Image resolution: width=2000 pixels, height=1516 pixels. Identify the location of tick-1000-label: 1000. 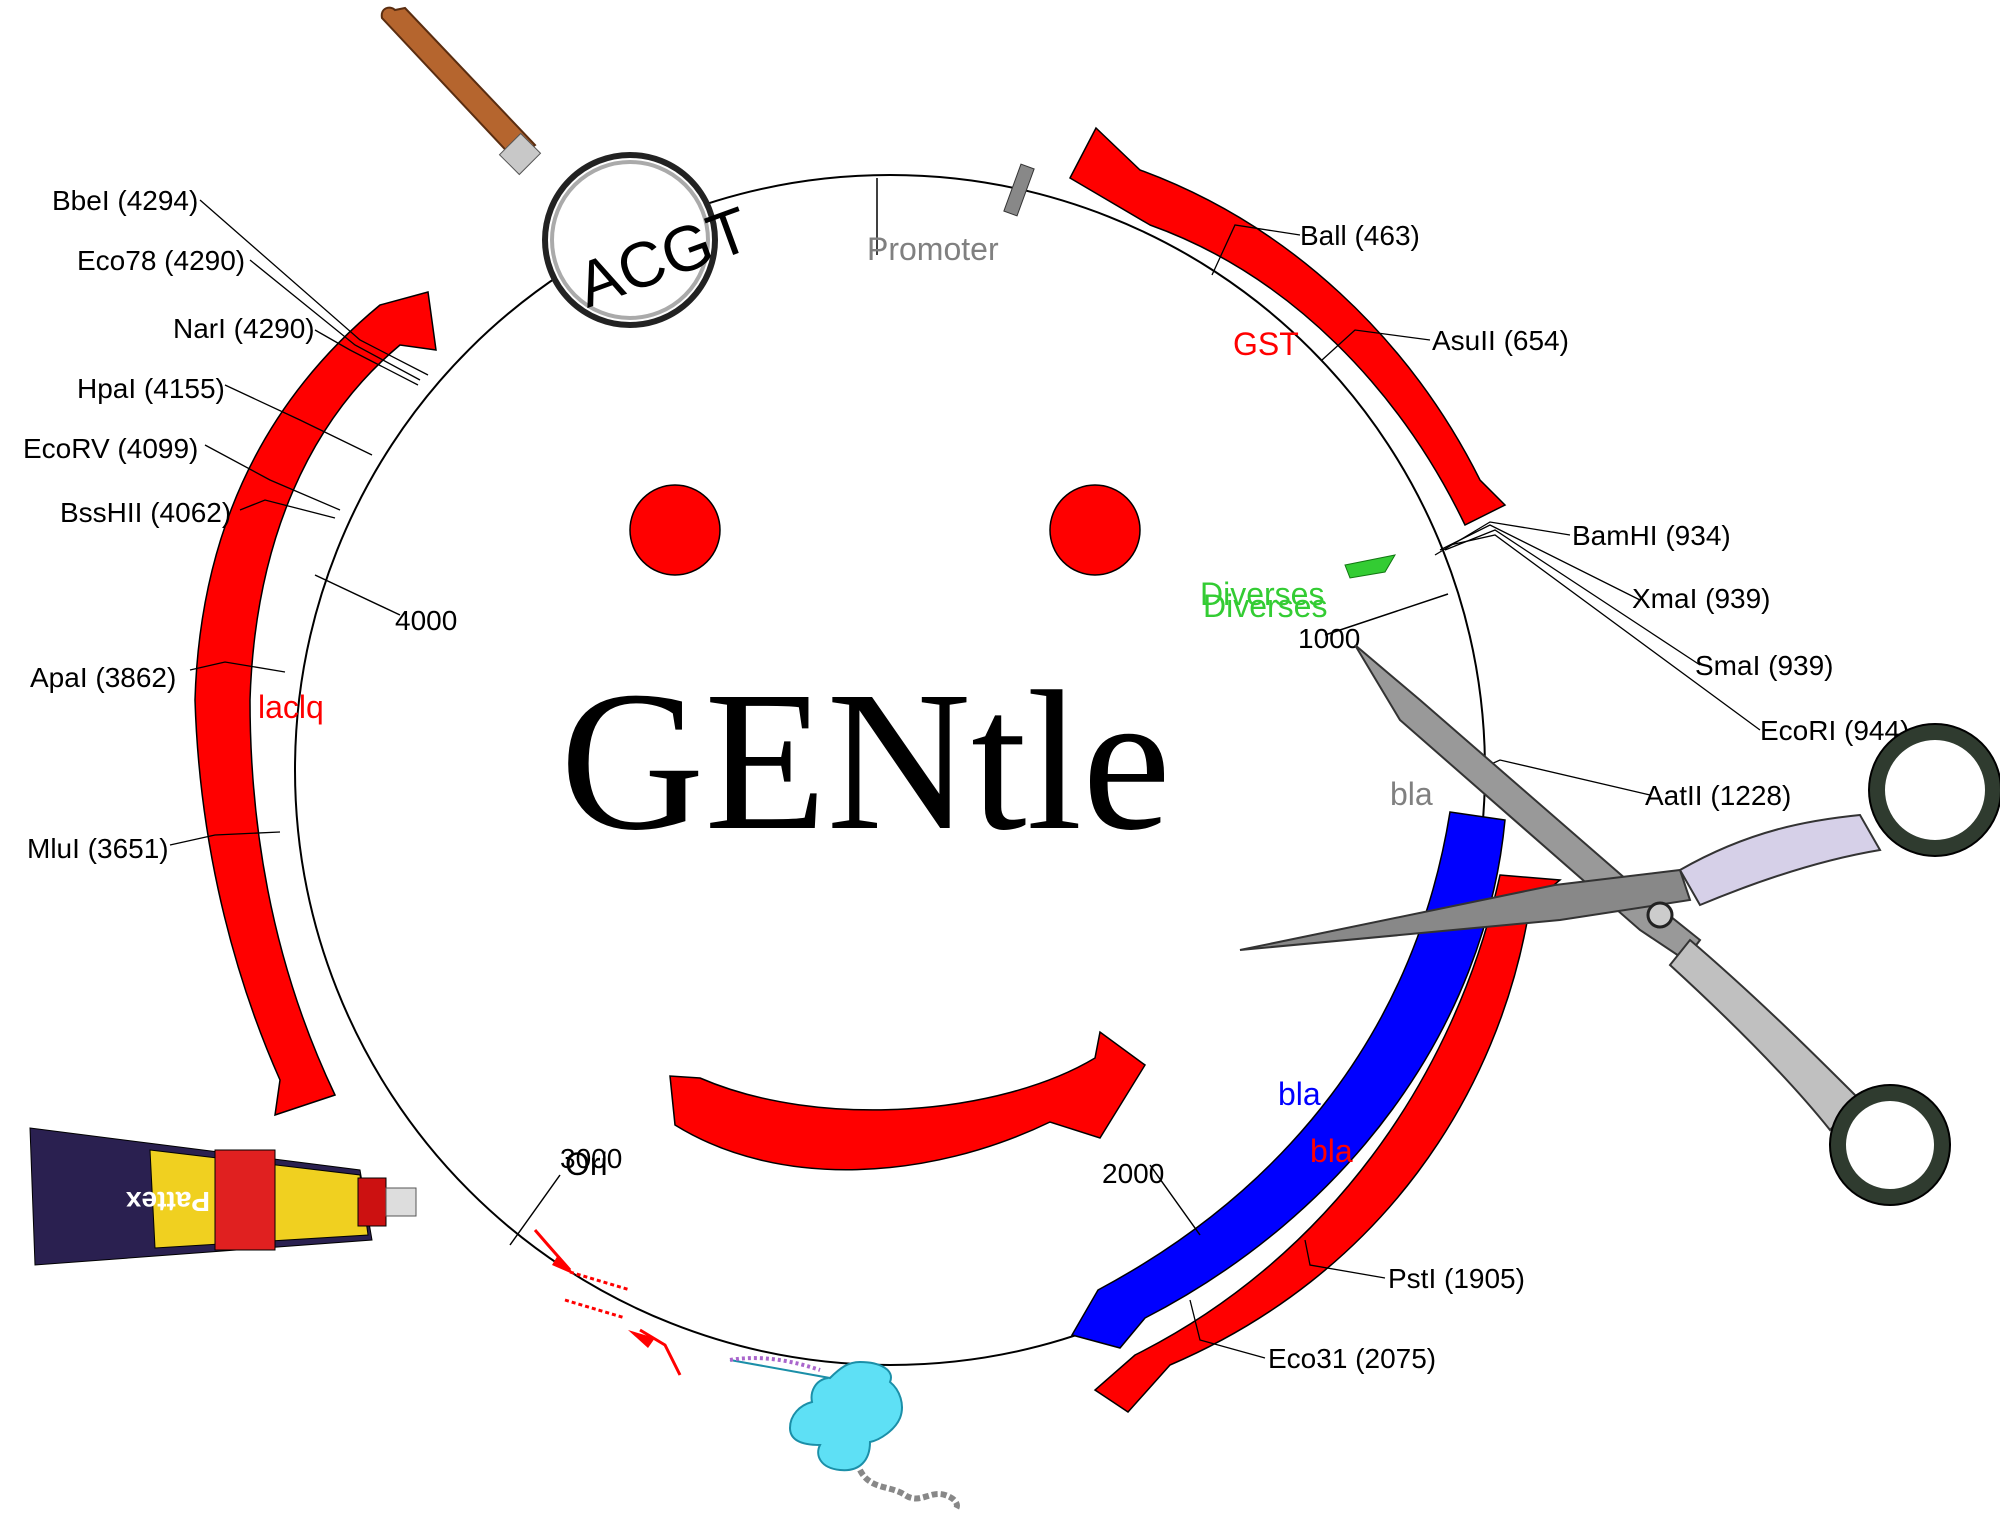
(1329, 638).